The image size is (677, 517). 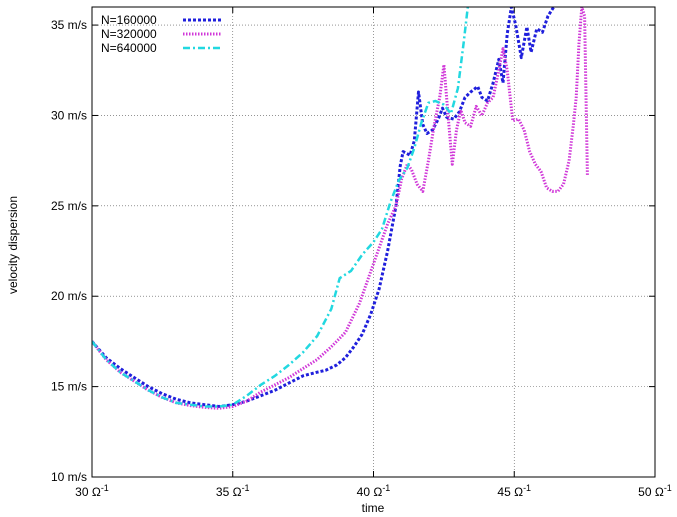 What do you see at coordinates (88, 492) in the screenshot?
I see `x-tick-label-text: 30 Ω` at bounding box center [88, 492].